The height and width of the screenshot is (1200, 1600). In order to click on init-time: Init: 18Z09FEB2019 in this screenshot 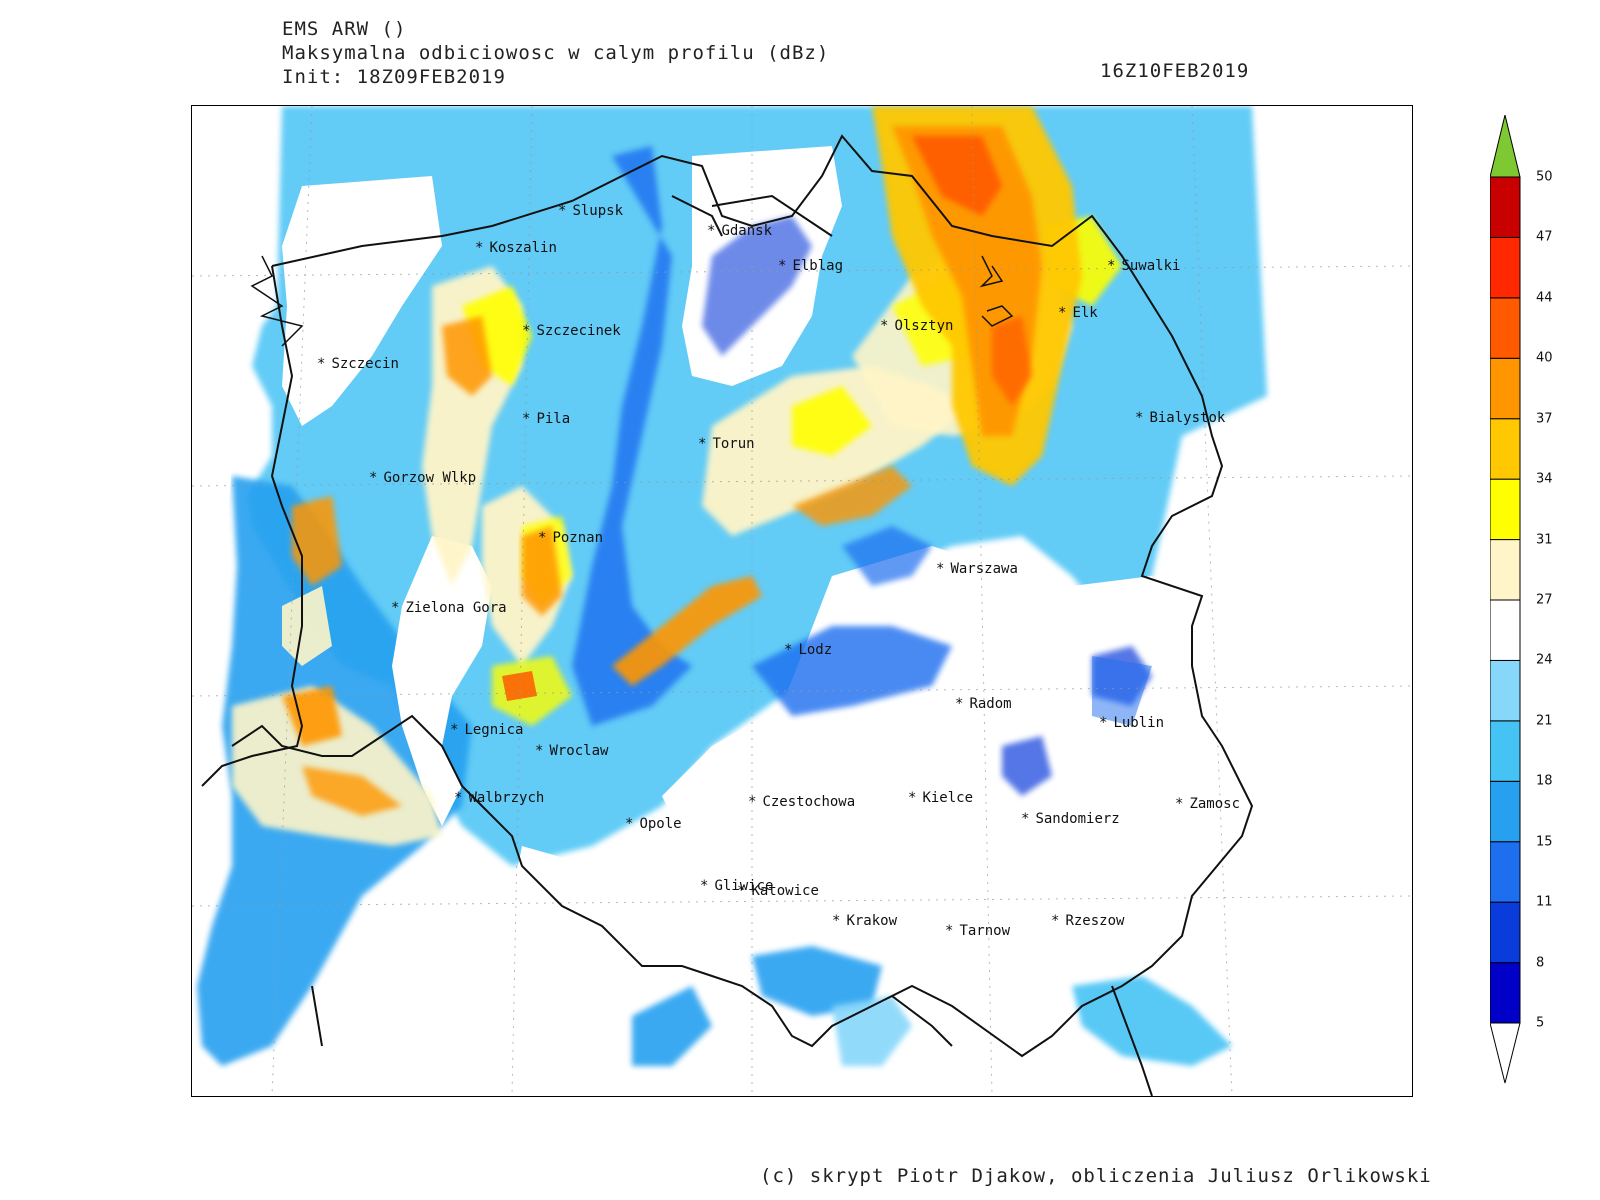, I will do `click(394, 77)`.